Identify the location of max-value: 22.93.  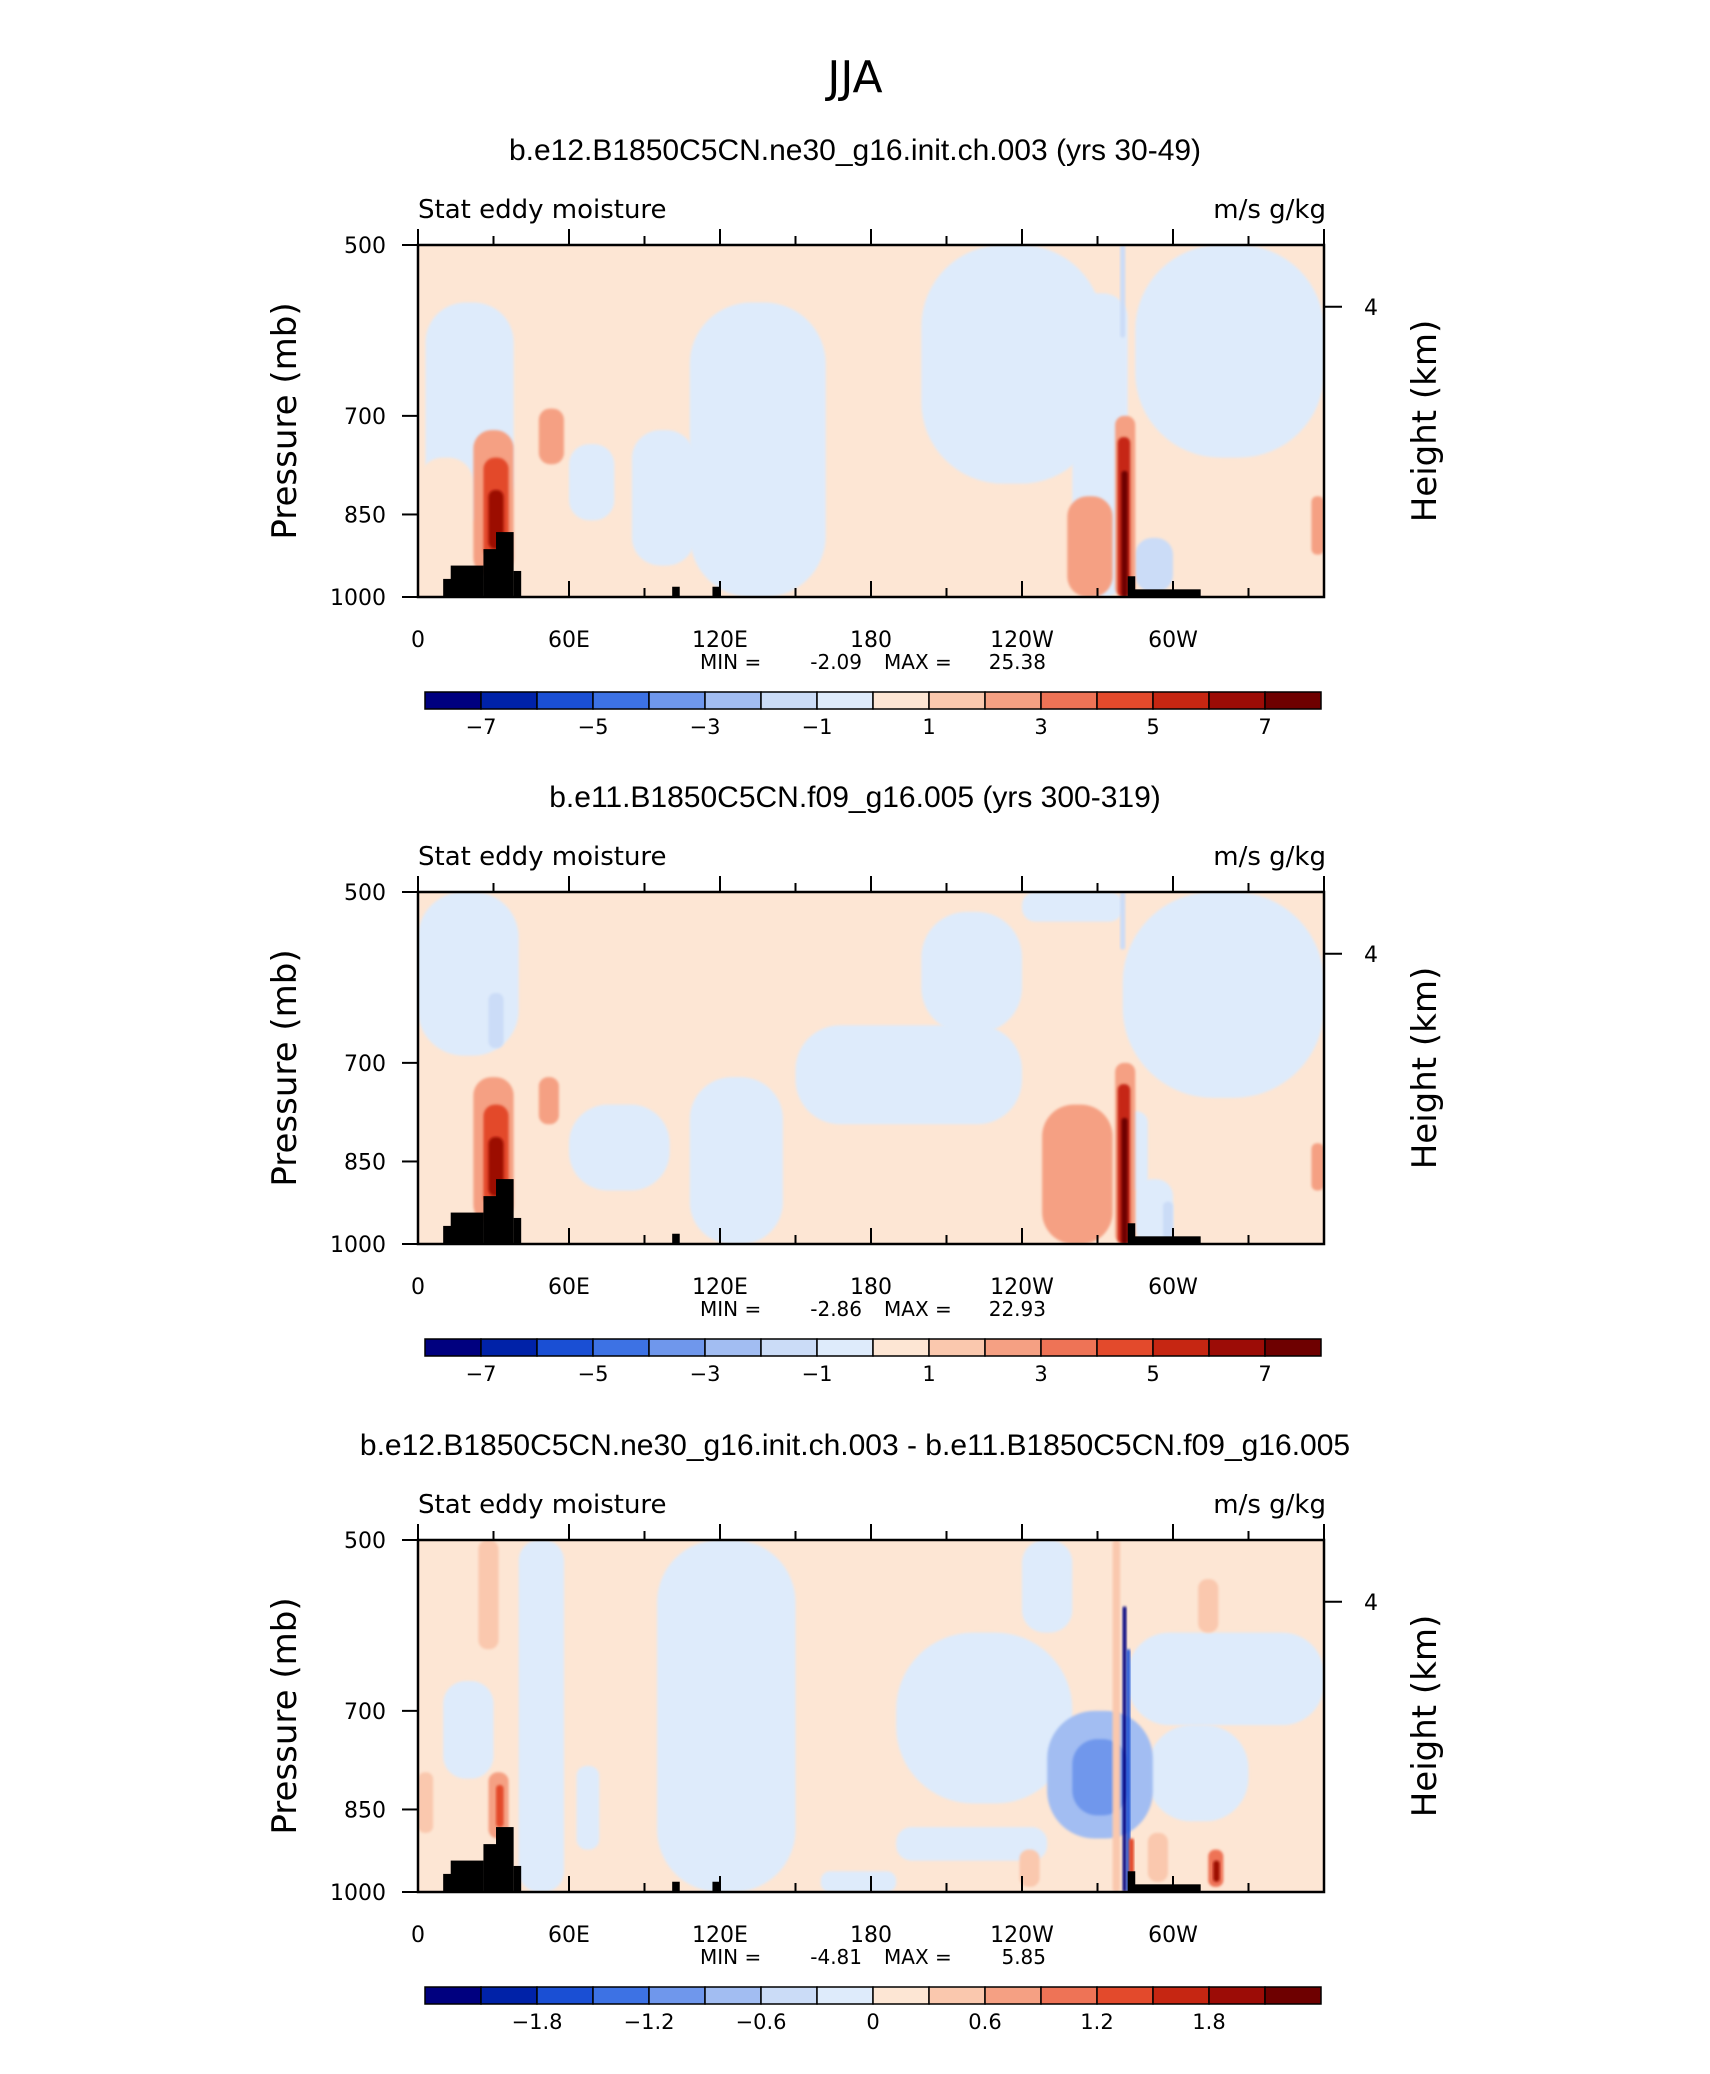
(1017, 1309).